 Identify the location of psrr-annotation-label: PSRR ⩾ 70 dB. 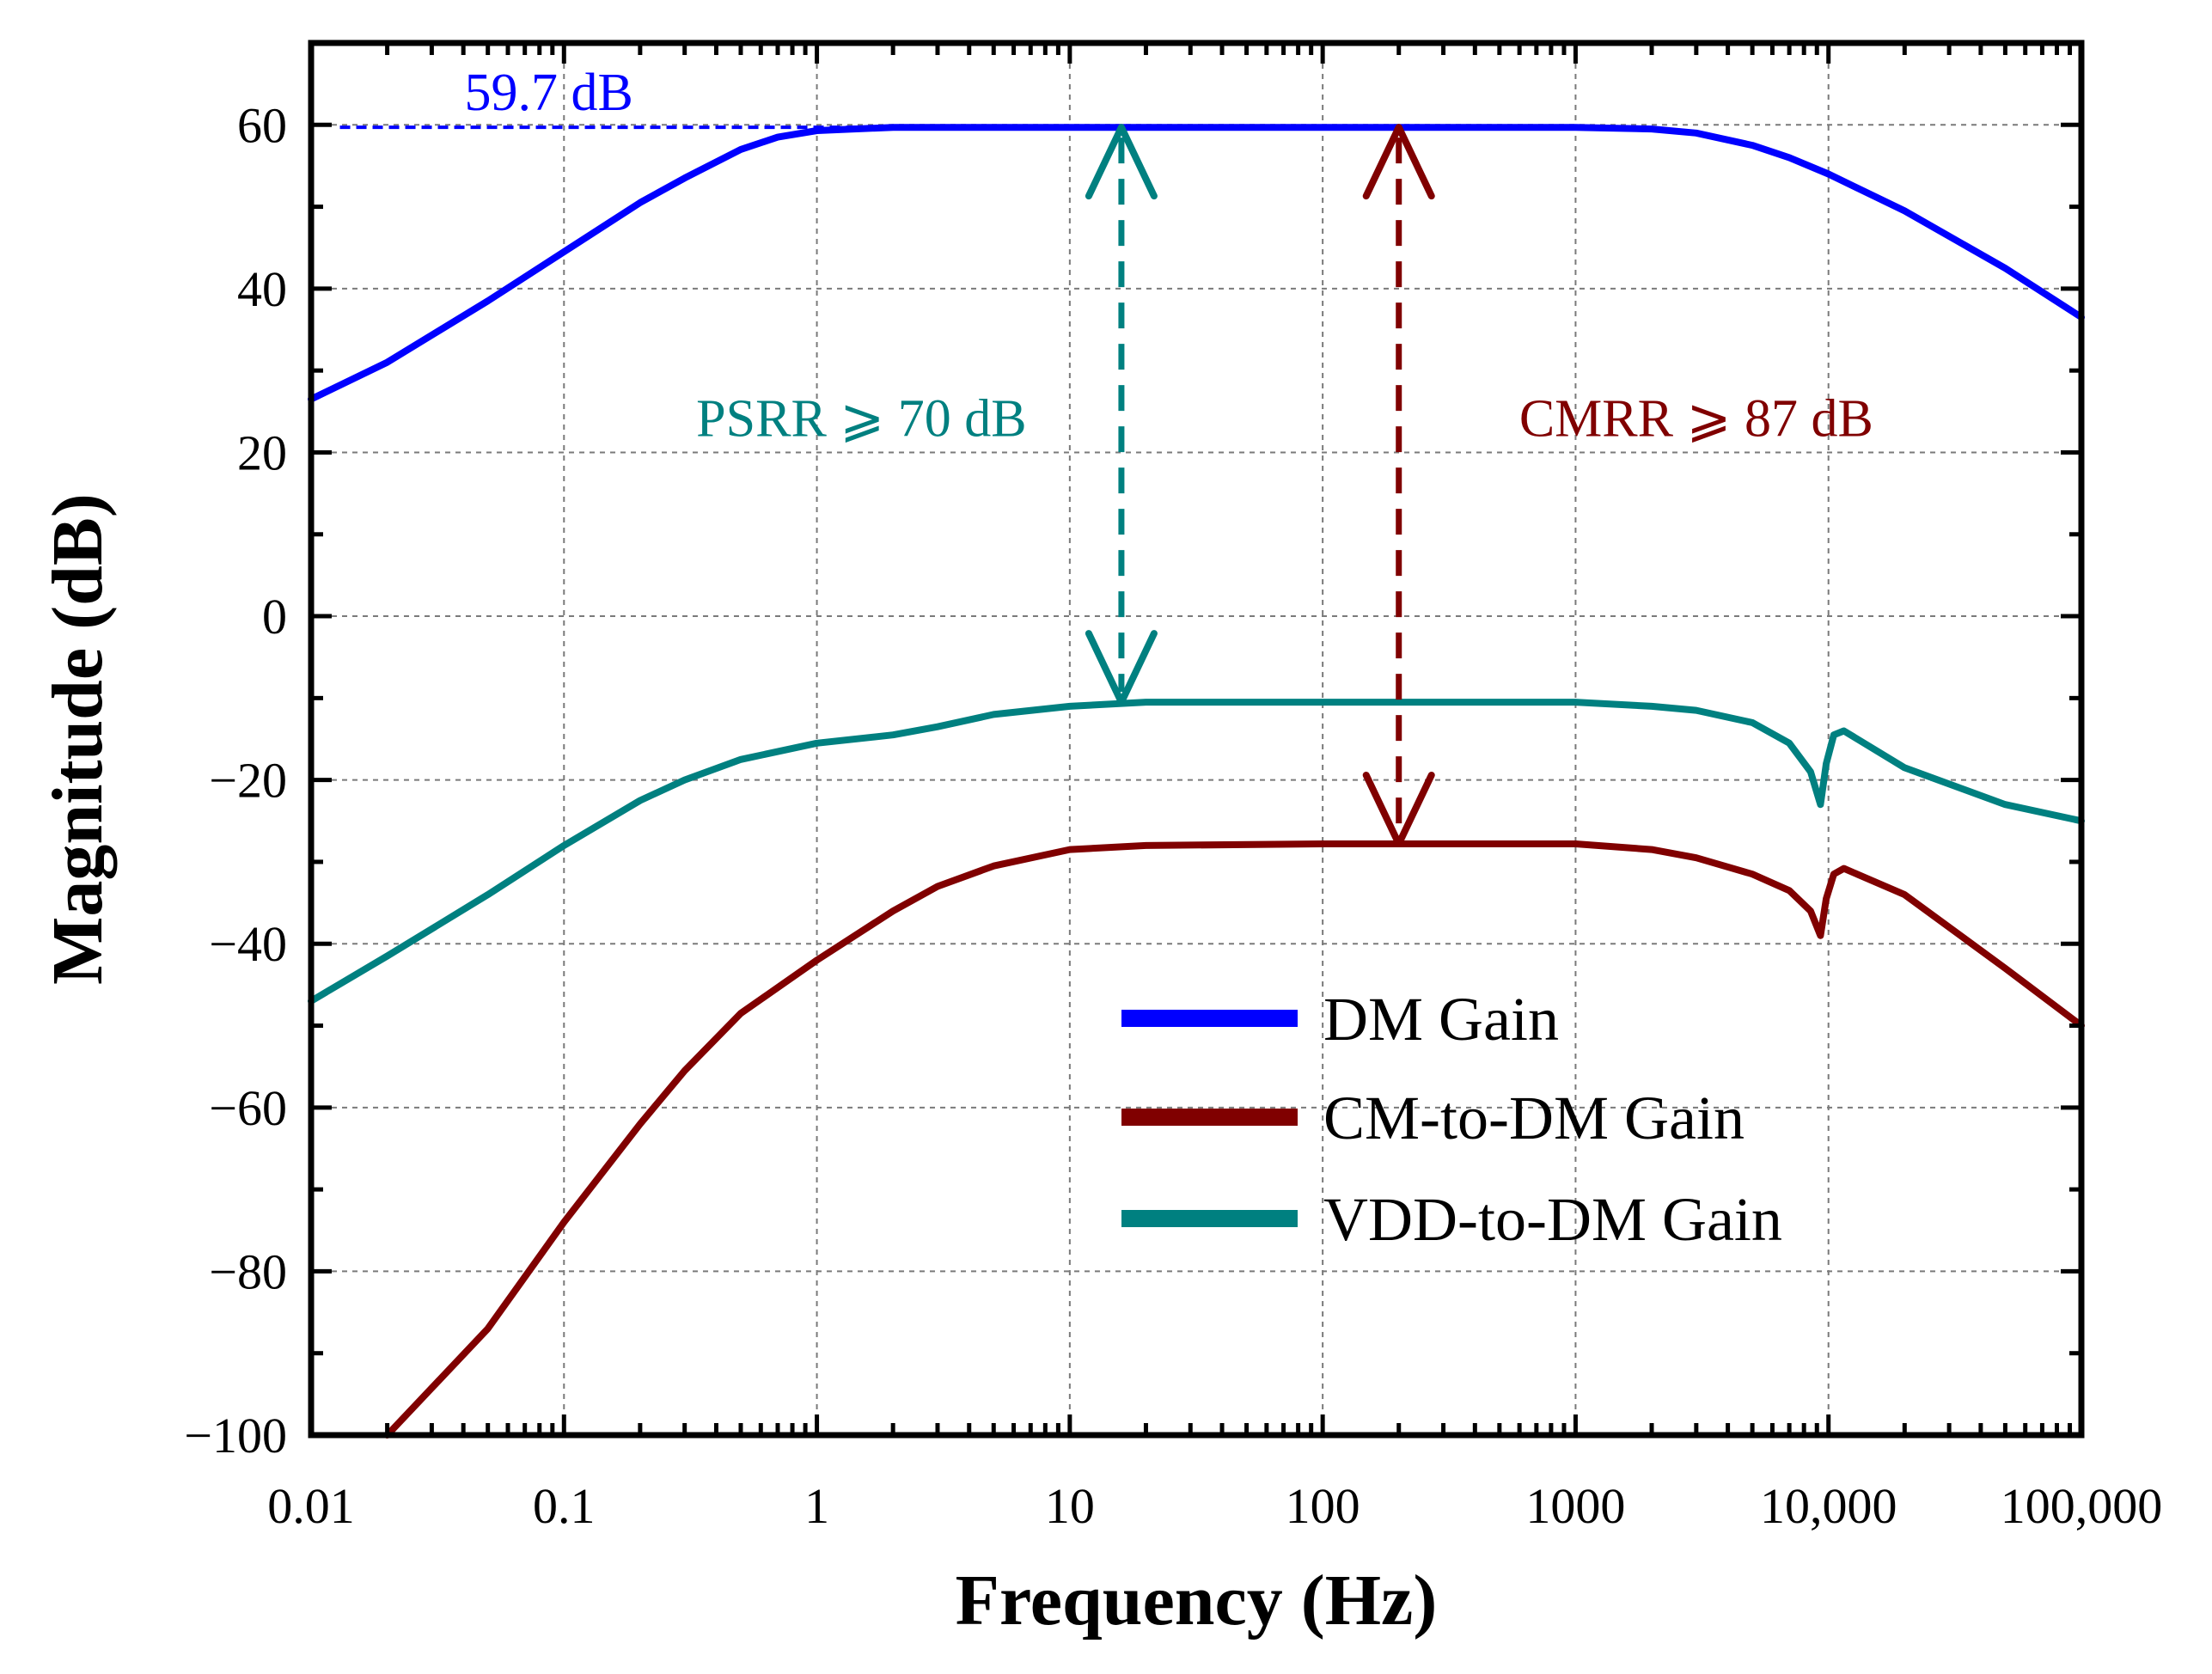
(861, 418).